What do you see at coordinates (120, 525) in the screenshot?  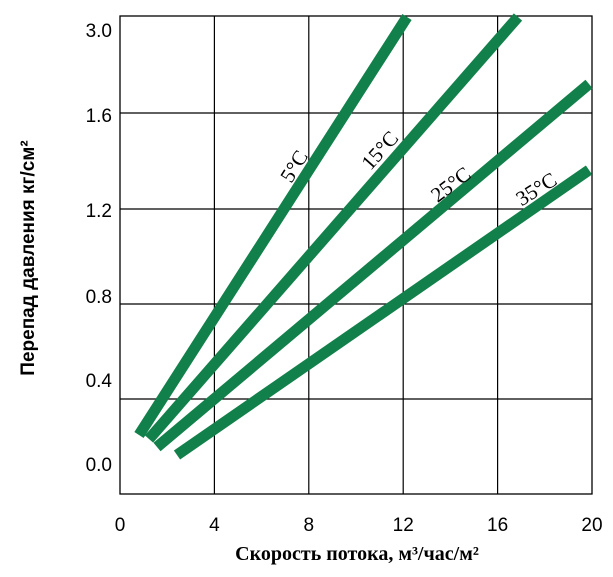 I see `x-tick-0: 0` at bounding box center [120, 525].